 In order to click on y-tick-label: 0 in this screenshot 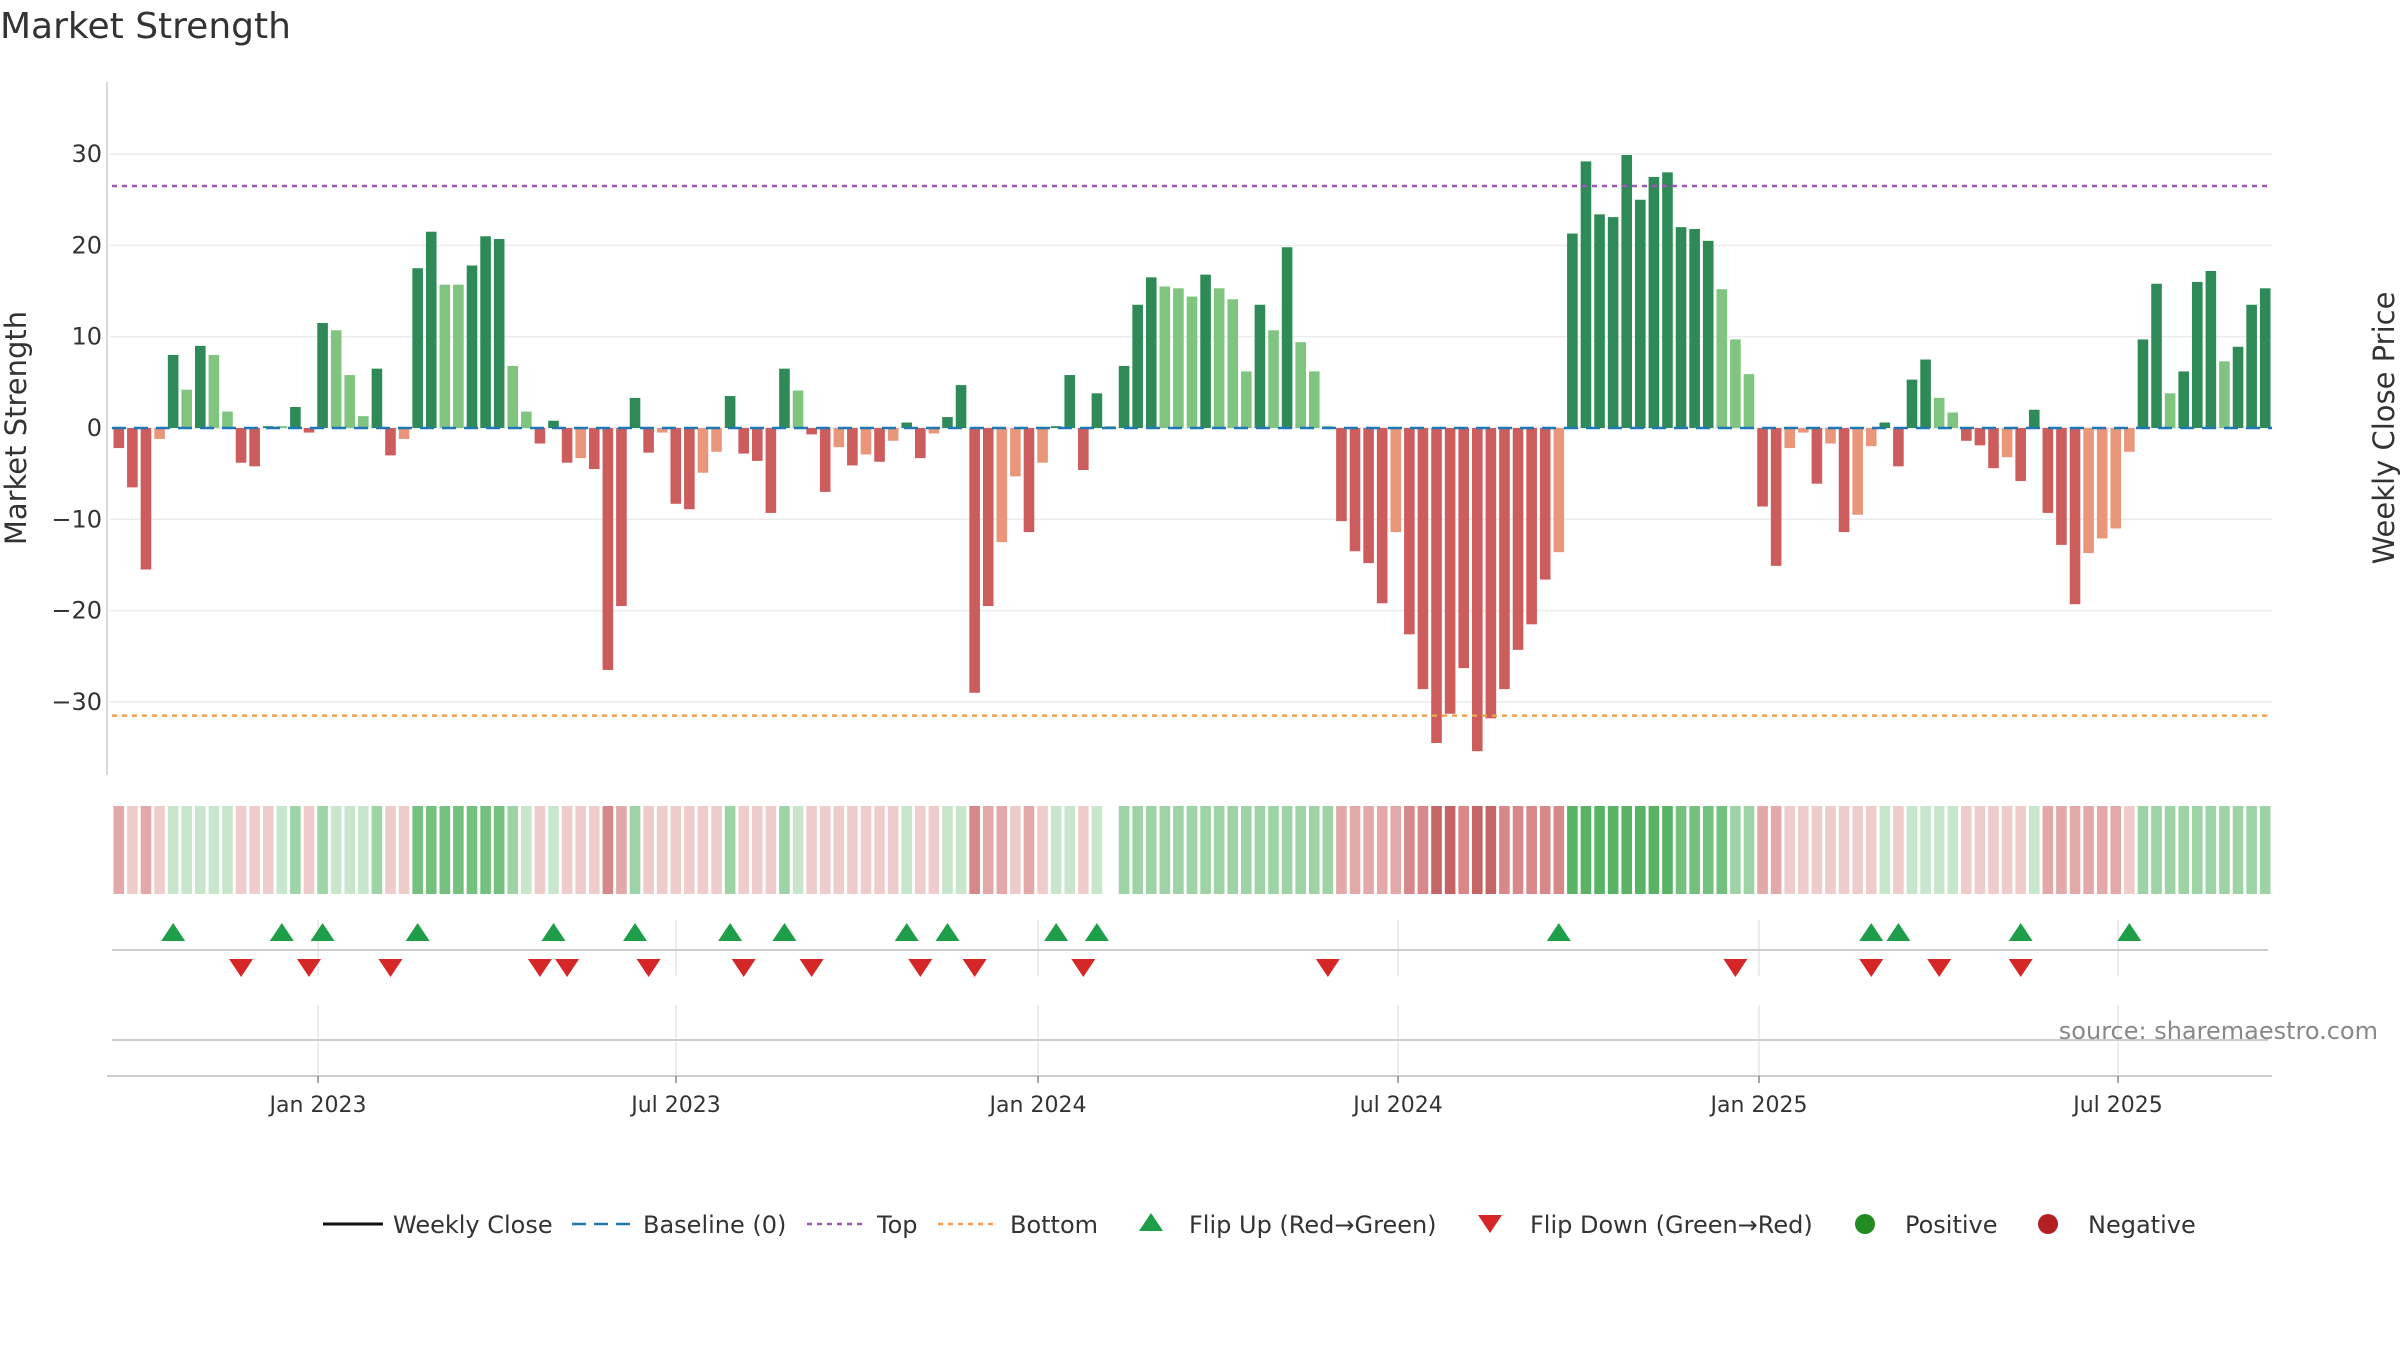, I will do `click(94, 428)`.